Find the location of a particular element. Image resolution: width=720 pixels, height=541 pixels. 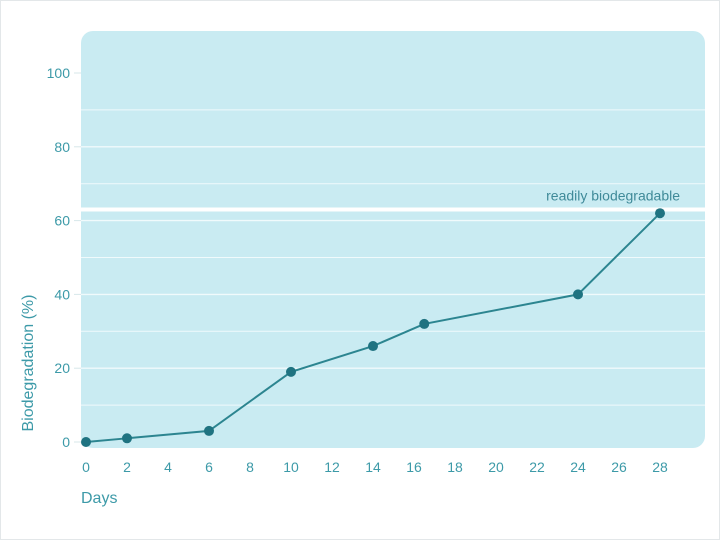

y-tick-label: 60 is located at coordinates (62, 221).